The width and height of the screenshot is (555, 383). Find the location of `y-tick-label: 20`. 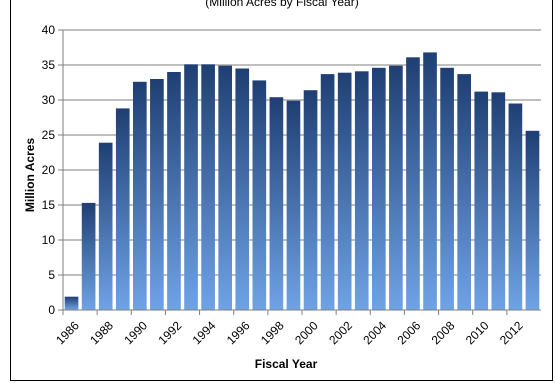

y-tick-label: 20 is located at coordinates (49, 170).